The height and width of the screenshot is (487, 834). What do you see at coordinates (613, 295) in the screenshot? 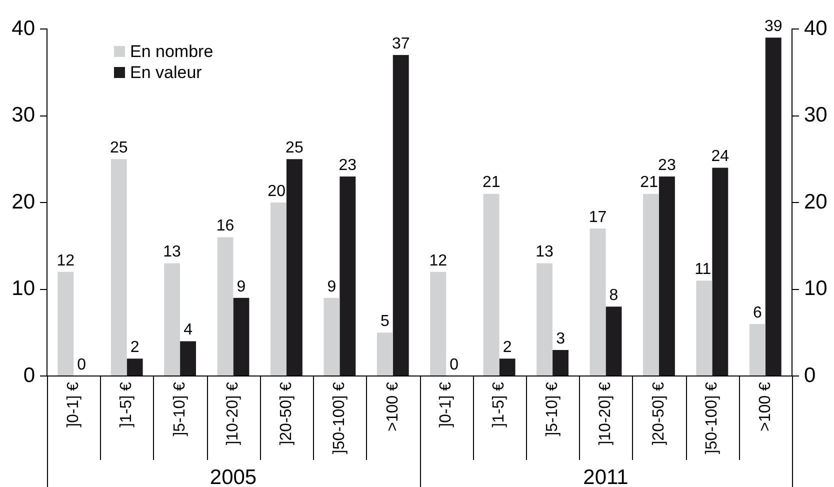
I see `data-label: 8` at bounding box center [613, 295].